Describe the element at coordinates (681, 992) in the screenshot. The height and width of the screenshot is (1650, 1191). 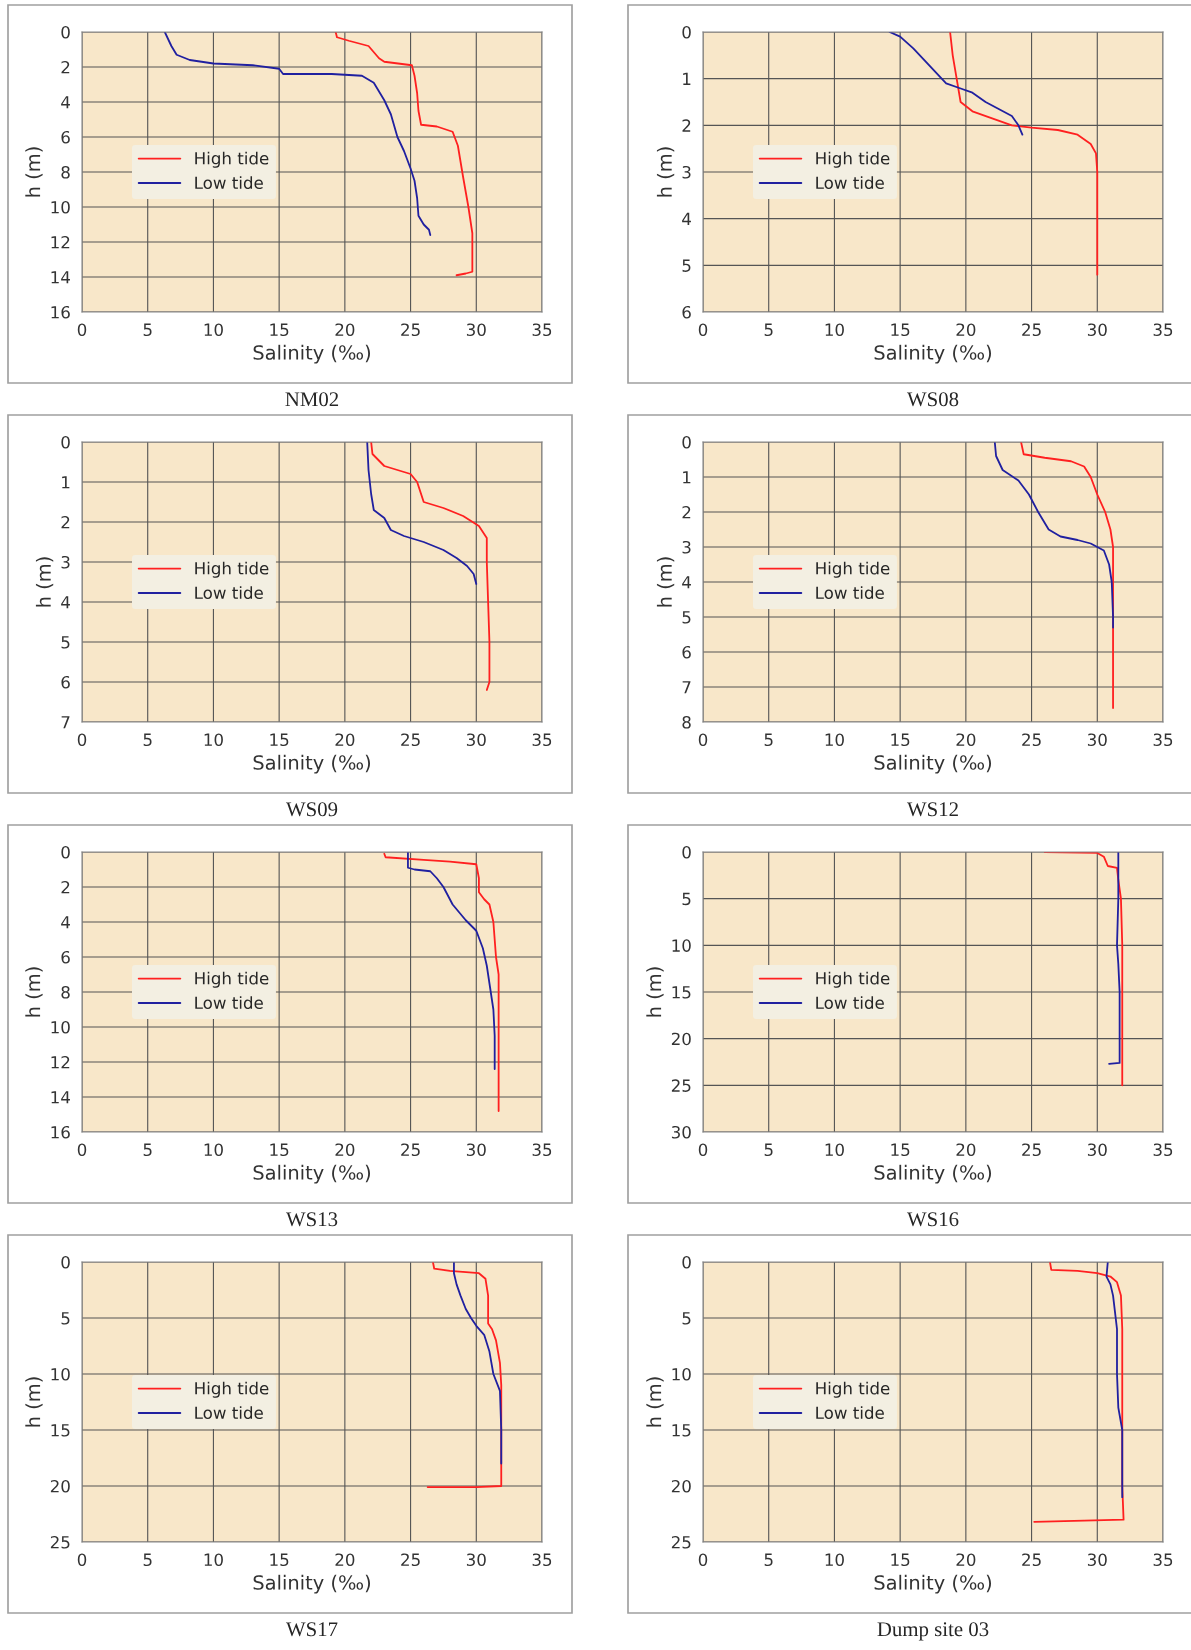
I see `y-tick-label: 15` at that location.